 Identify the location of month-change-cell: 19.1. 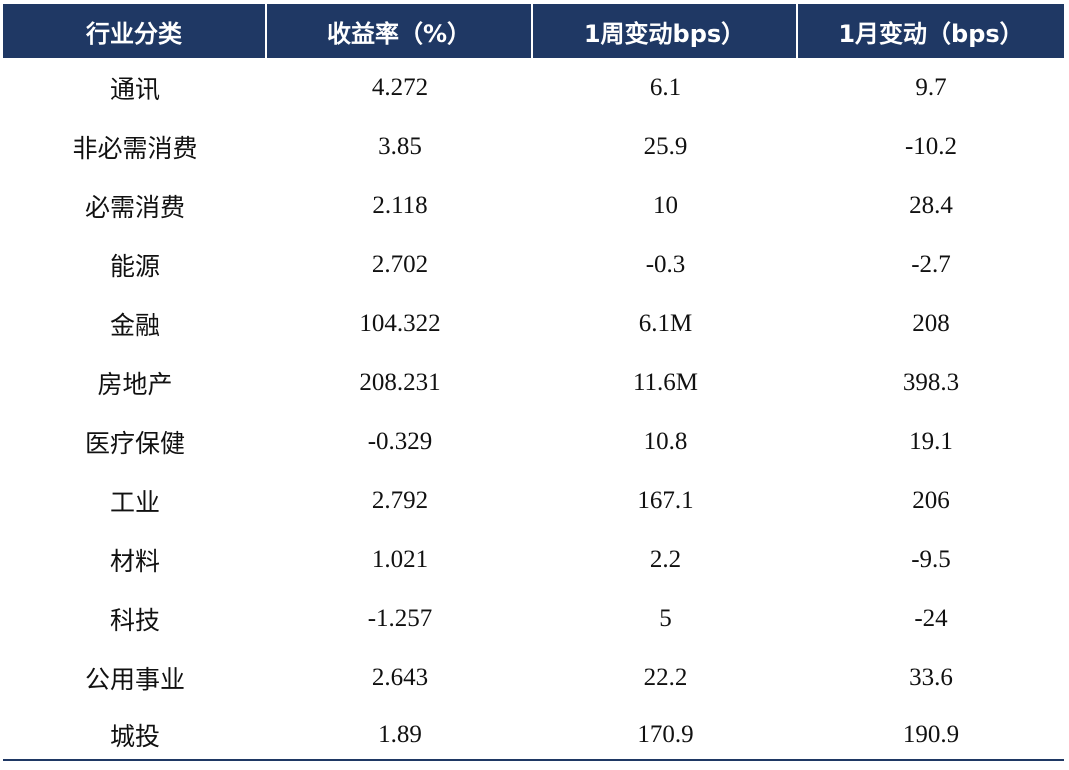
(931, 441).